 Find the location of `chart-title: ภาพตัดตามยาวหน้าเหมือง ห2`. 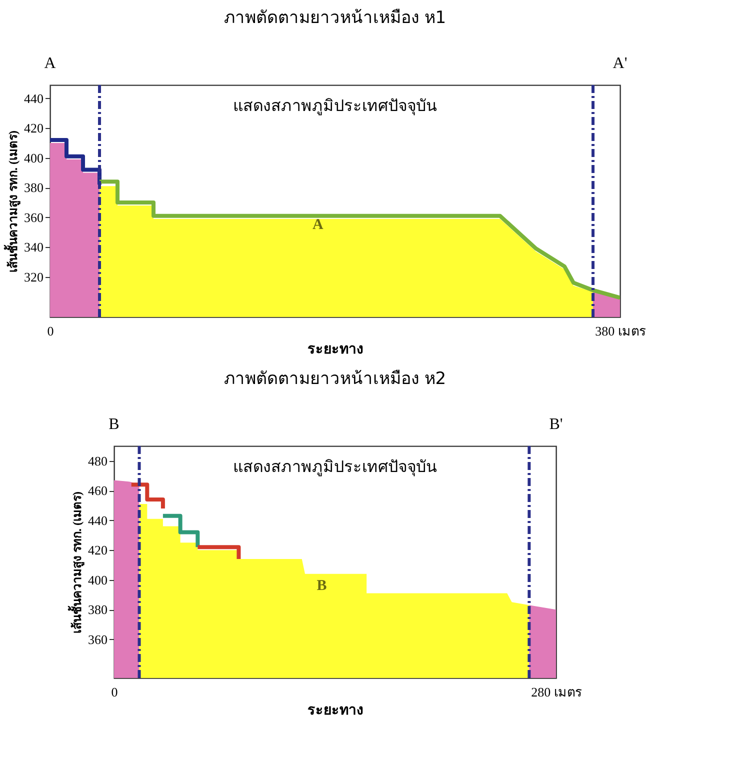

chart-title: ภาพตัดตามยาวหน้าเหมือง ห2 is located at coordinates (335, 379).